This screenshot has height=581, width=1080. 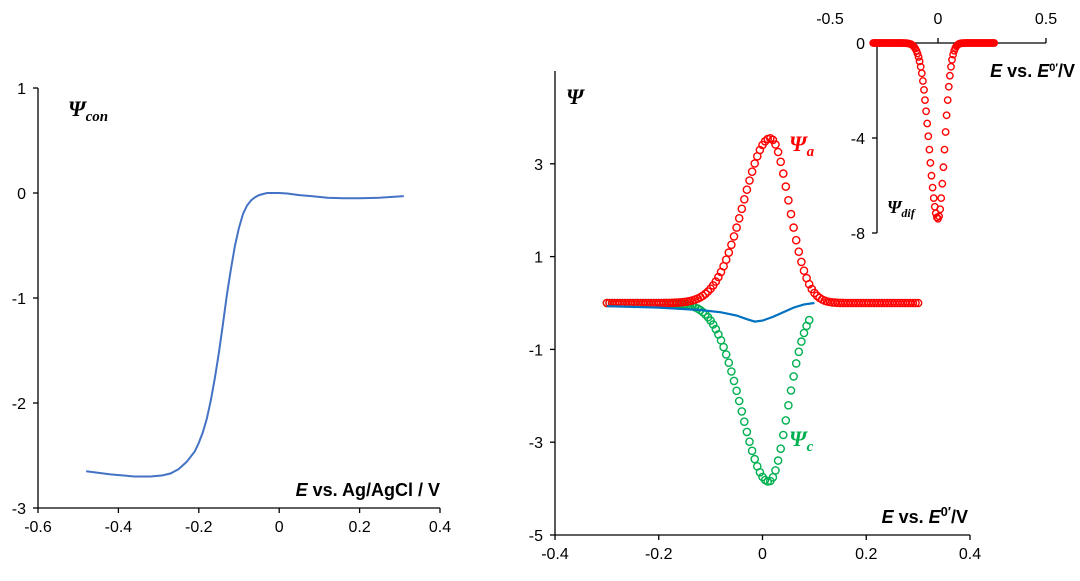 What do you see at coordinates (996, 71) in the screenshot?
I see `inset-x-label-e: E` at bounding box center [996, 71].